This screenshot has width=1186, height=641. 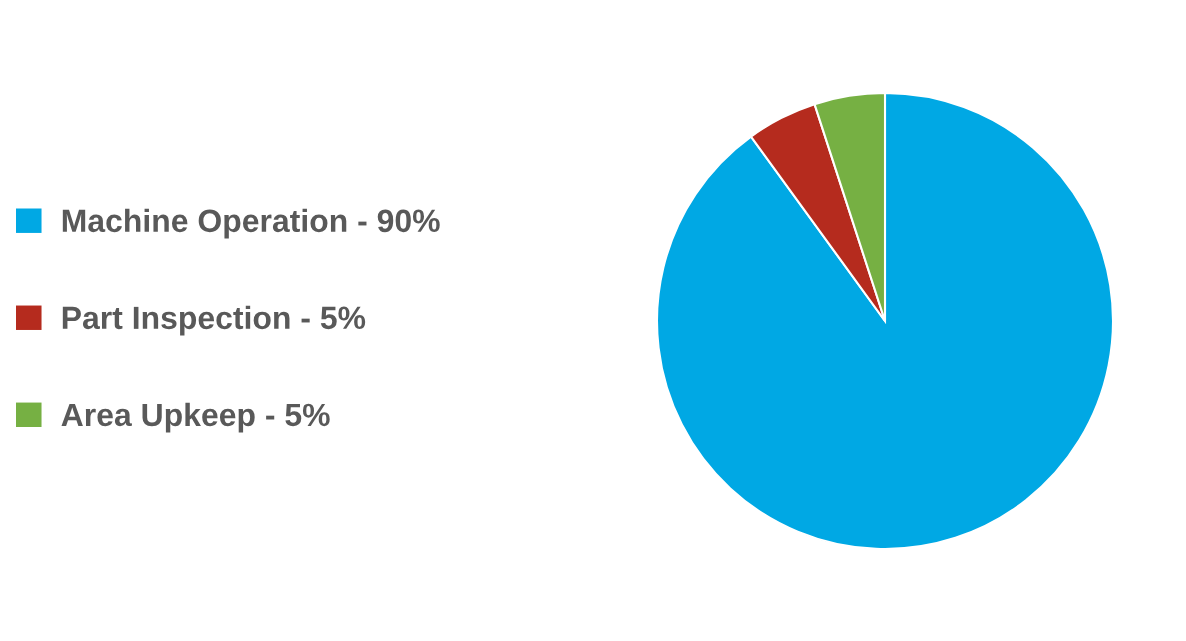 What do you see at coordinates (251, 223) in the screenshot?
I see `legend-label: Machine Operation - 90%` at bounding box center [251, 223].